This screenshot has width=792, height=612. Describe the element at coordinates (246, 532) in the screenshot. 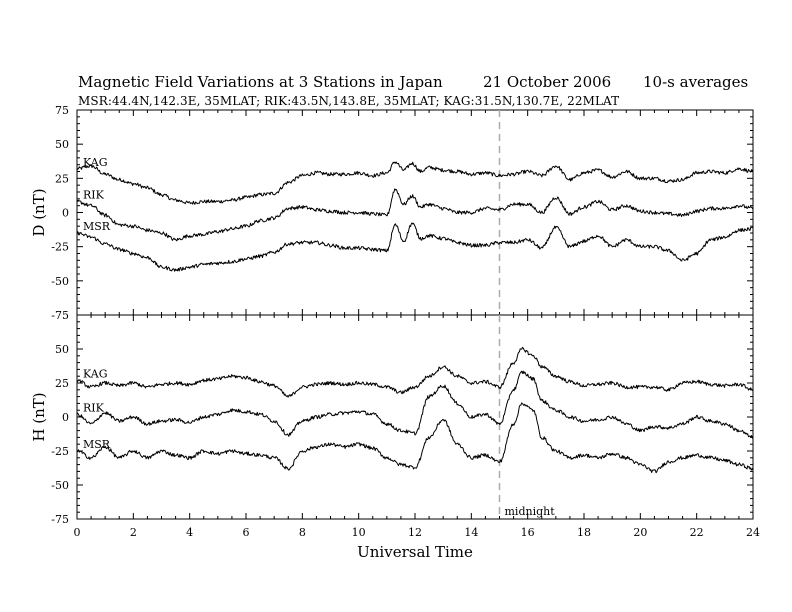

I see `x-tick-label: 6` at that location.